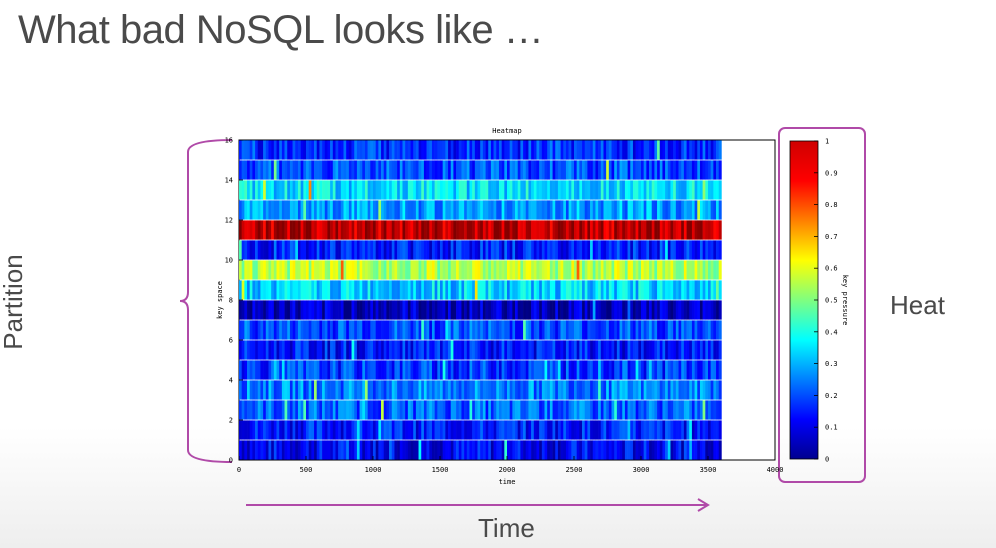  Describe the element at coordinates (229, 221) in the screenshot. I see `y-tick-label: 12` at that location.